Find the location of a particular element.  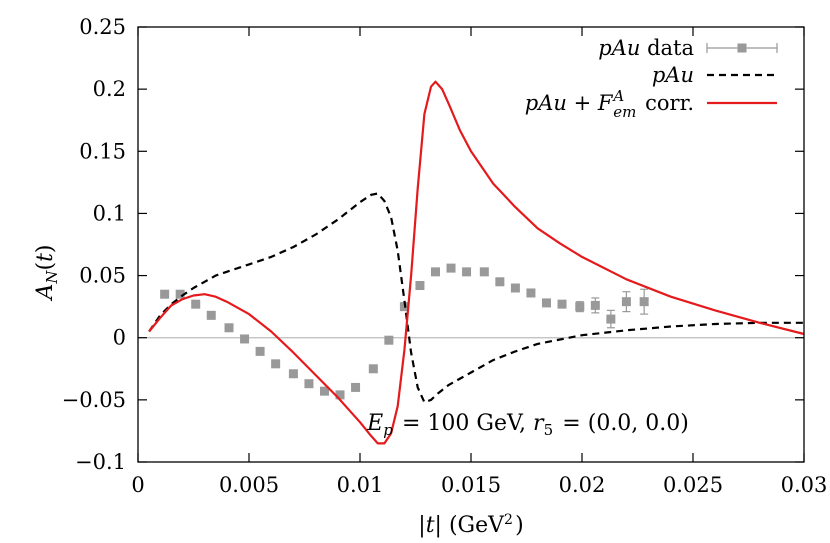

legend-entry: pAu data is located at coordinates (688, 48).